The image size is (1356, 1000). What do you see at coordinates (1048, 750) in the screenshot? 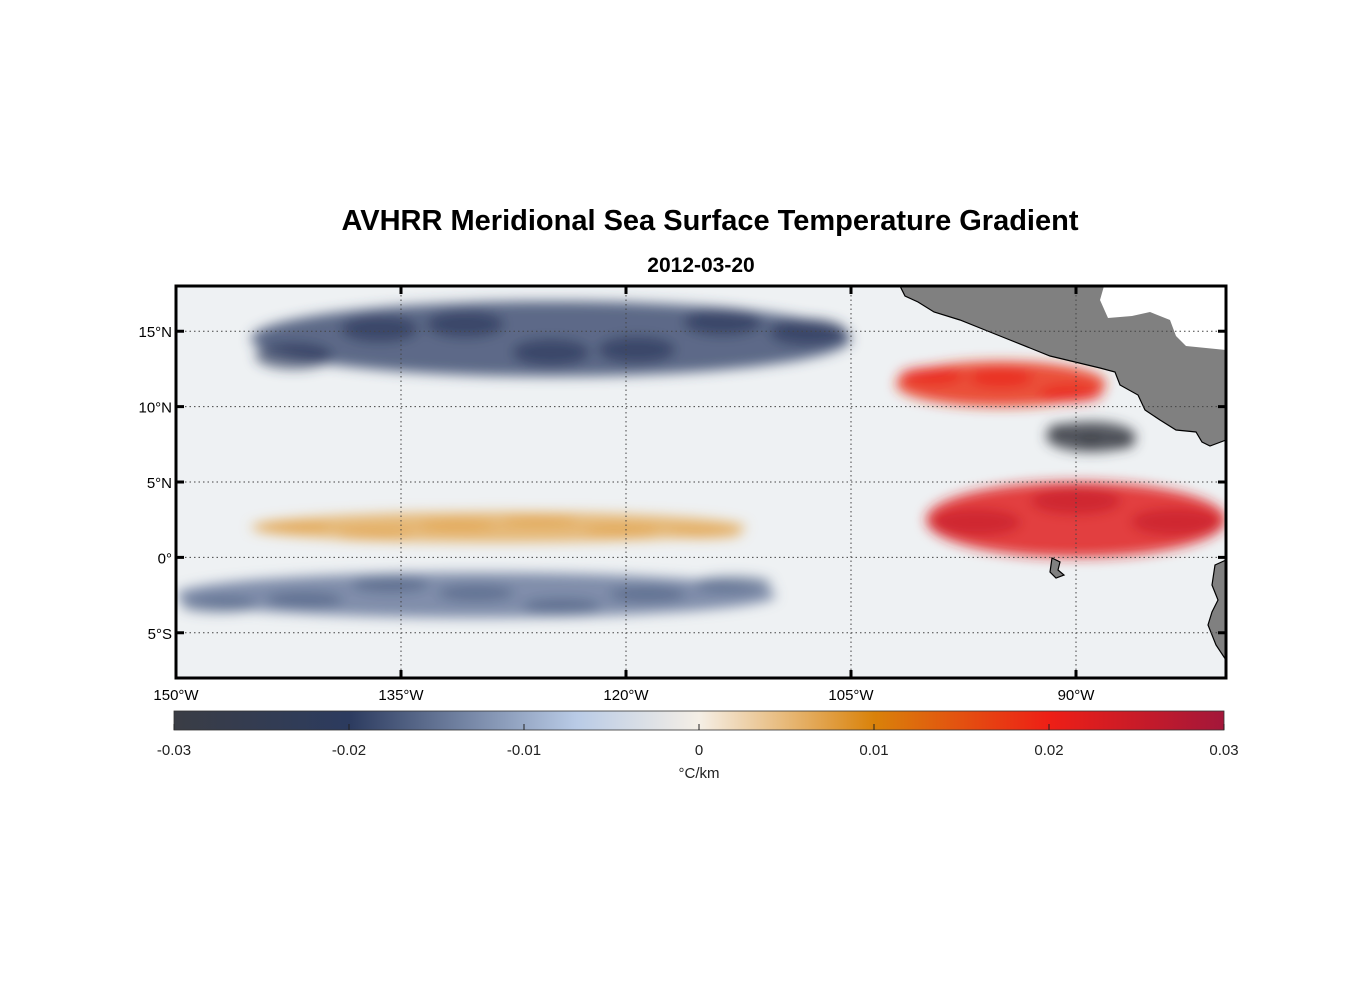
I see `colorbar-tick-label: 0.02` at bounding box center [1048, 750].